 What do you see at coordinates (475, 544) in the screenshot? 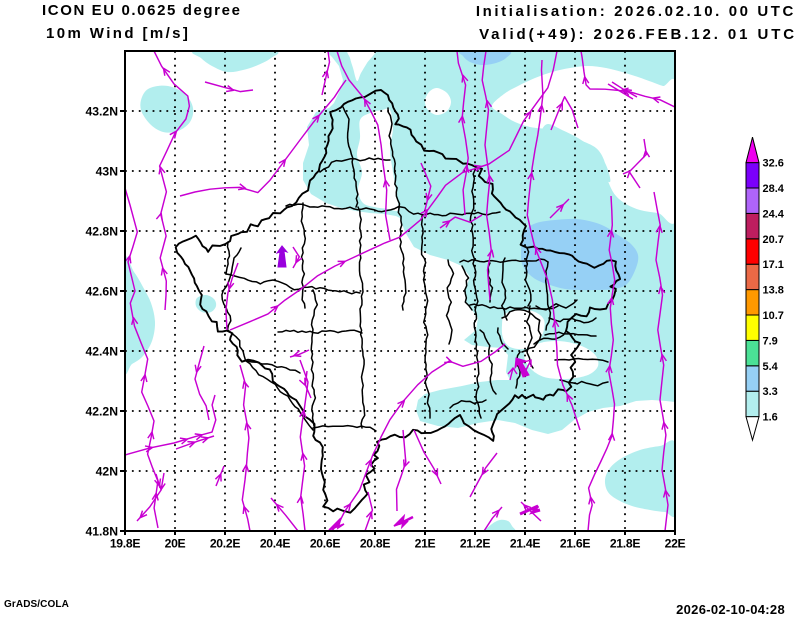
I see `svg-text: 21.2E` at bounding box center [475, 544].